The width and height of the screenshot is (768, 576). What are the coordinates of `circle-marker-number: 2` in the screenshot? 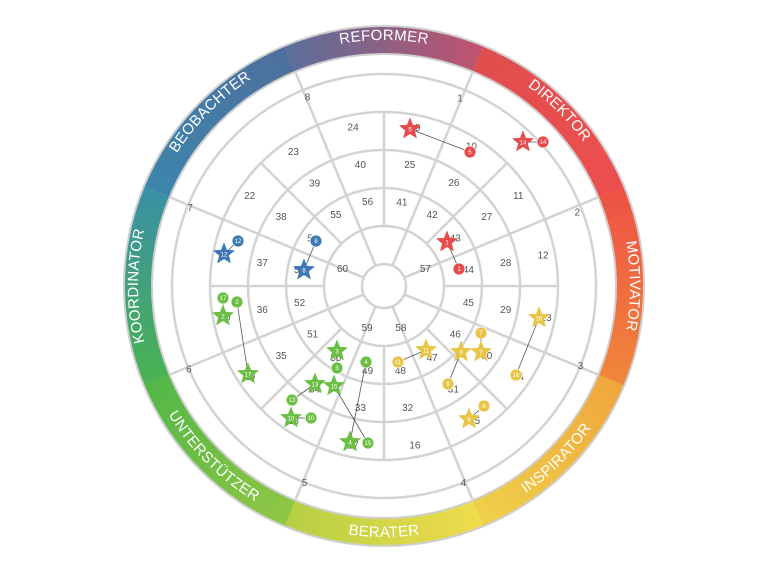 It's located at (237, 303).